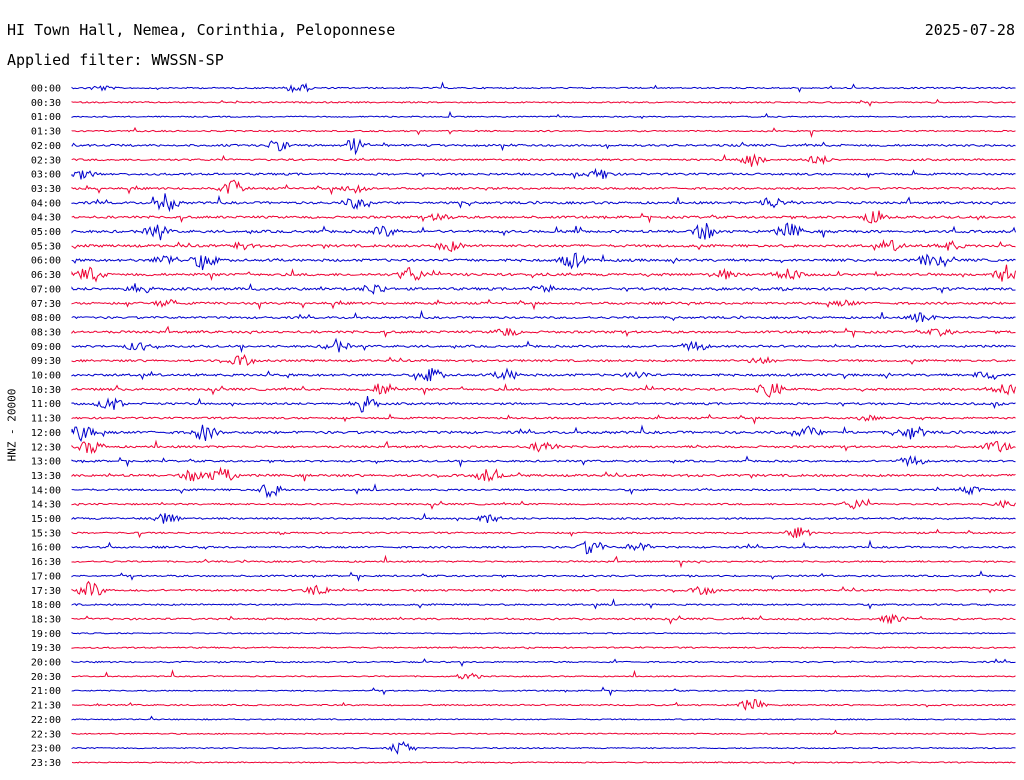 The height and width of the screenshot is (780, 1024). Describe the element at coordinates (46, 117) in the screenshot. I see `row-time-label: 01:00` at that location.